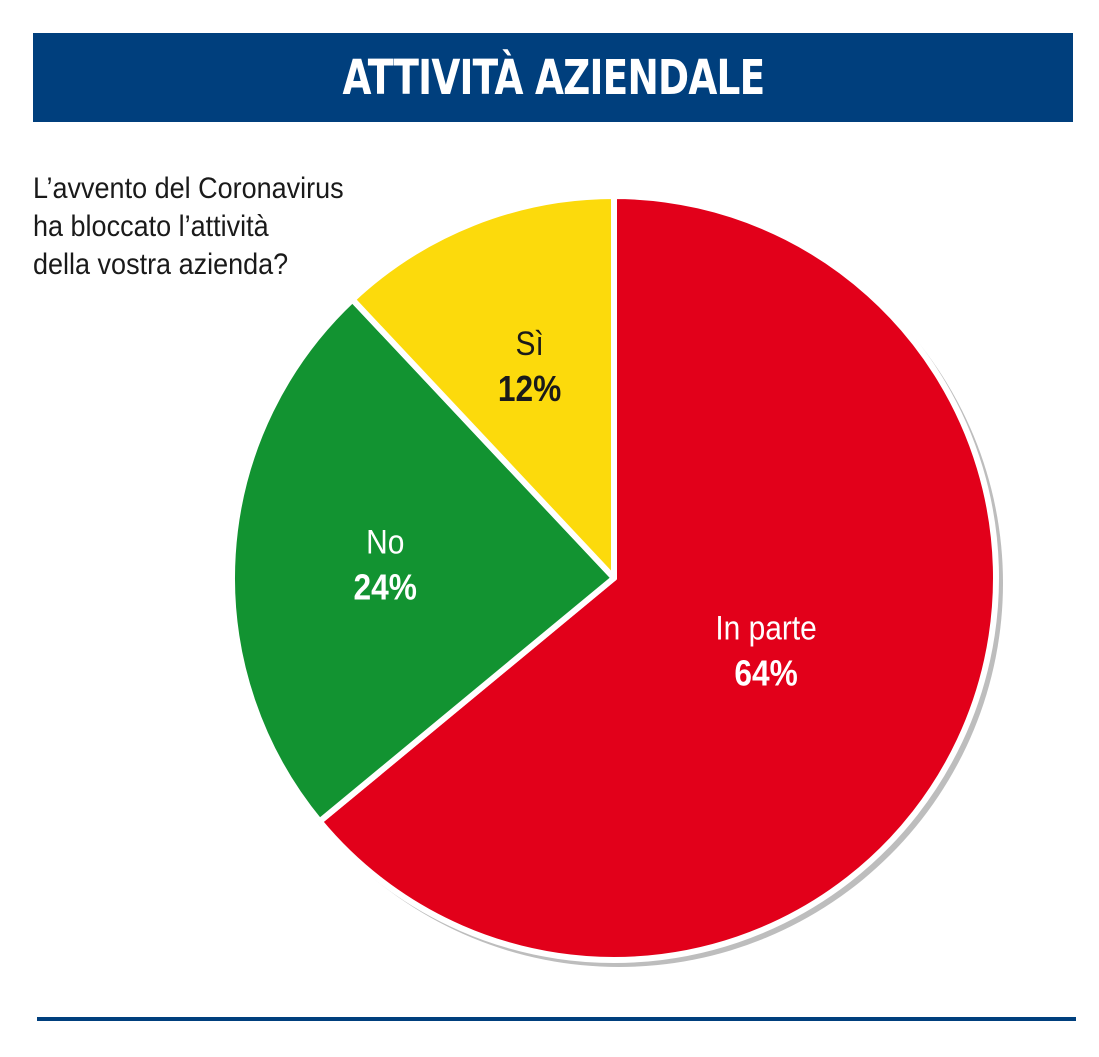 The width and height of the screenshot is (1099, 1057). What do you see at coordinates (529, 389) in the screenshot?
I see `slice-value-2: 12%` at bounding box center [529, 389].